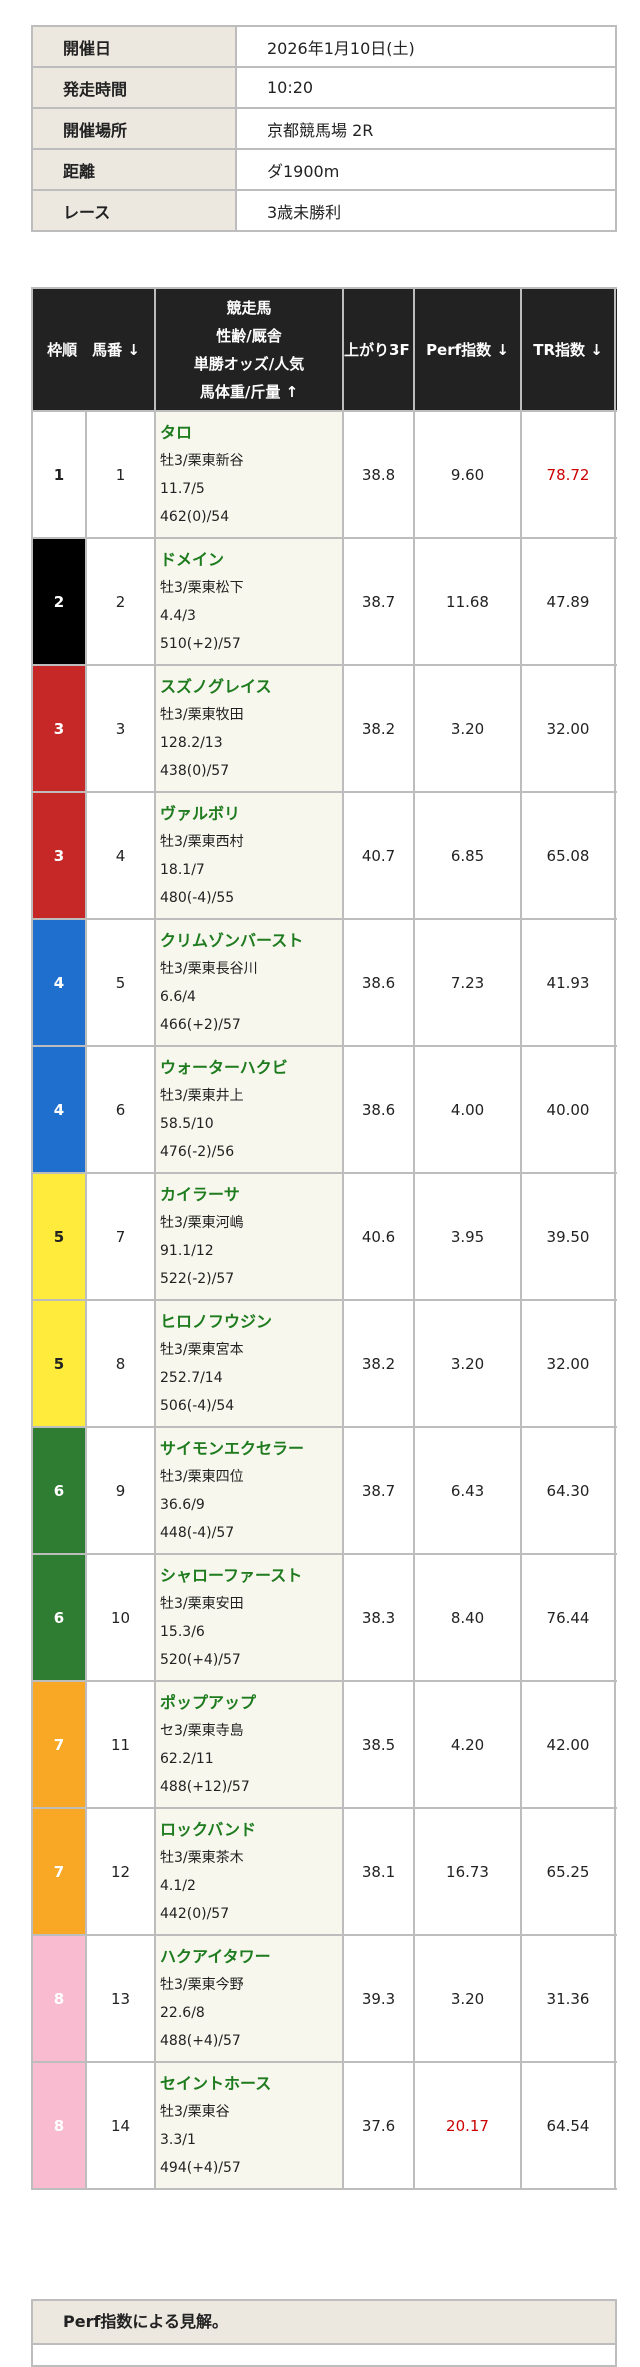 This screenshot has height=2367, width=640. Describe the element at coordinates (202, 1095) in the screenshot. I see `sex-age-stable: 牡3/栗東井上` at that location.